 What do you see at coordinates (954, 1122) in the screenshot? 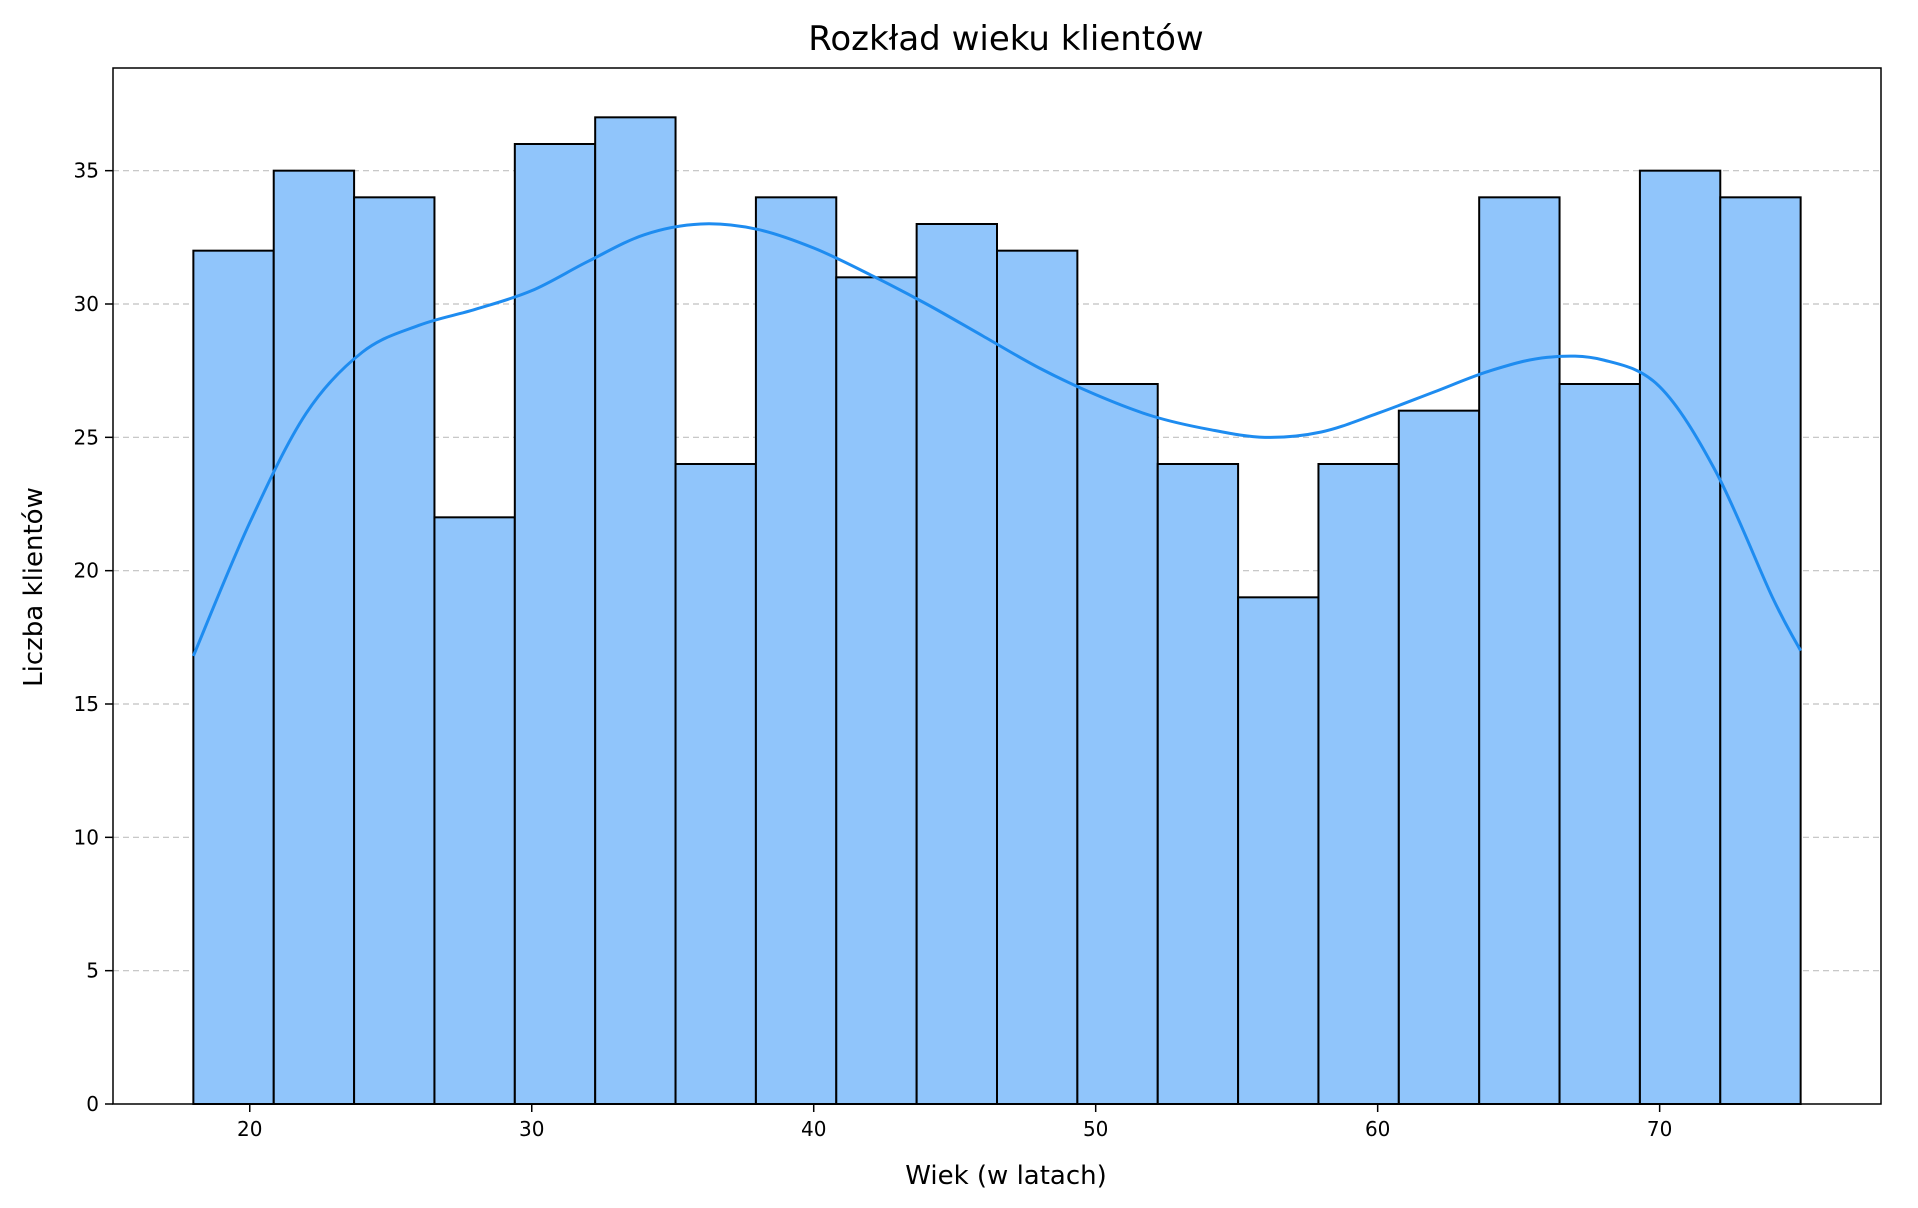
I see `x-axis-ticks: 20 30 40 50 60 70` at bounding box center [954, 1122].